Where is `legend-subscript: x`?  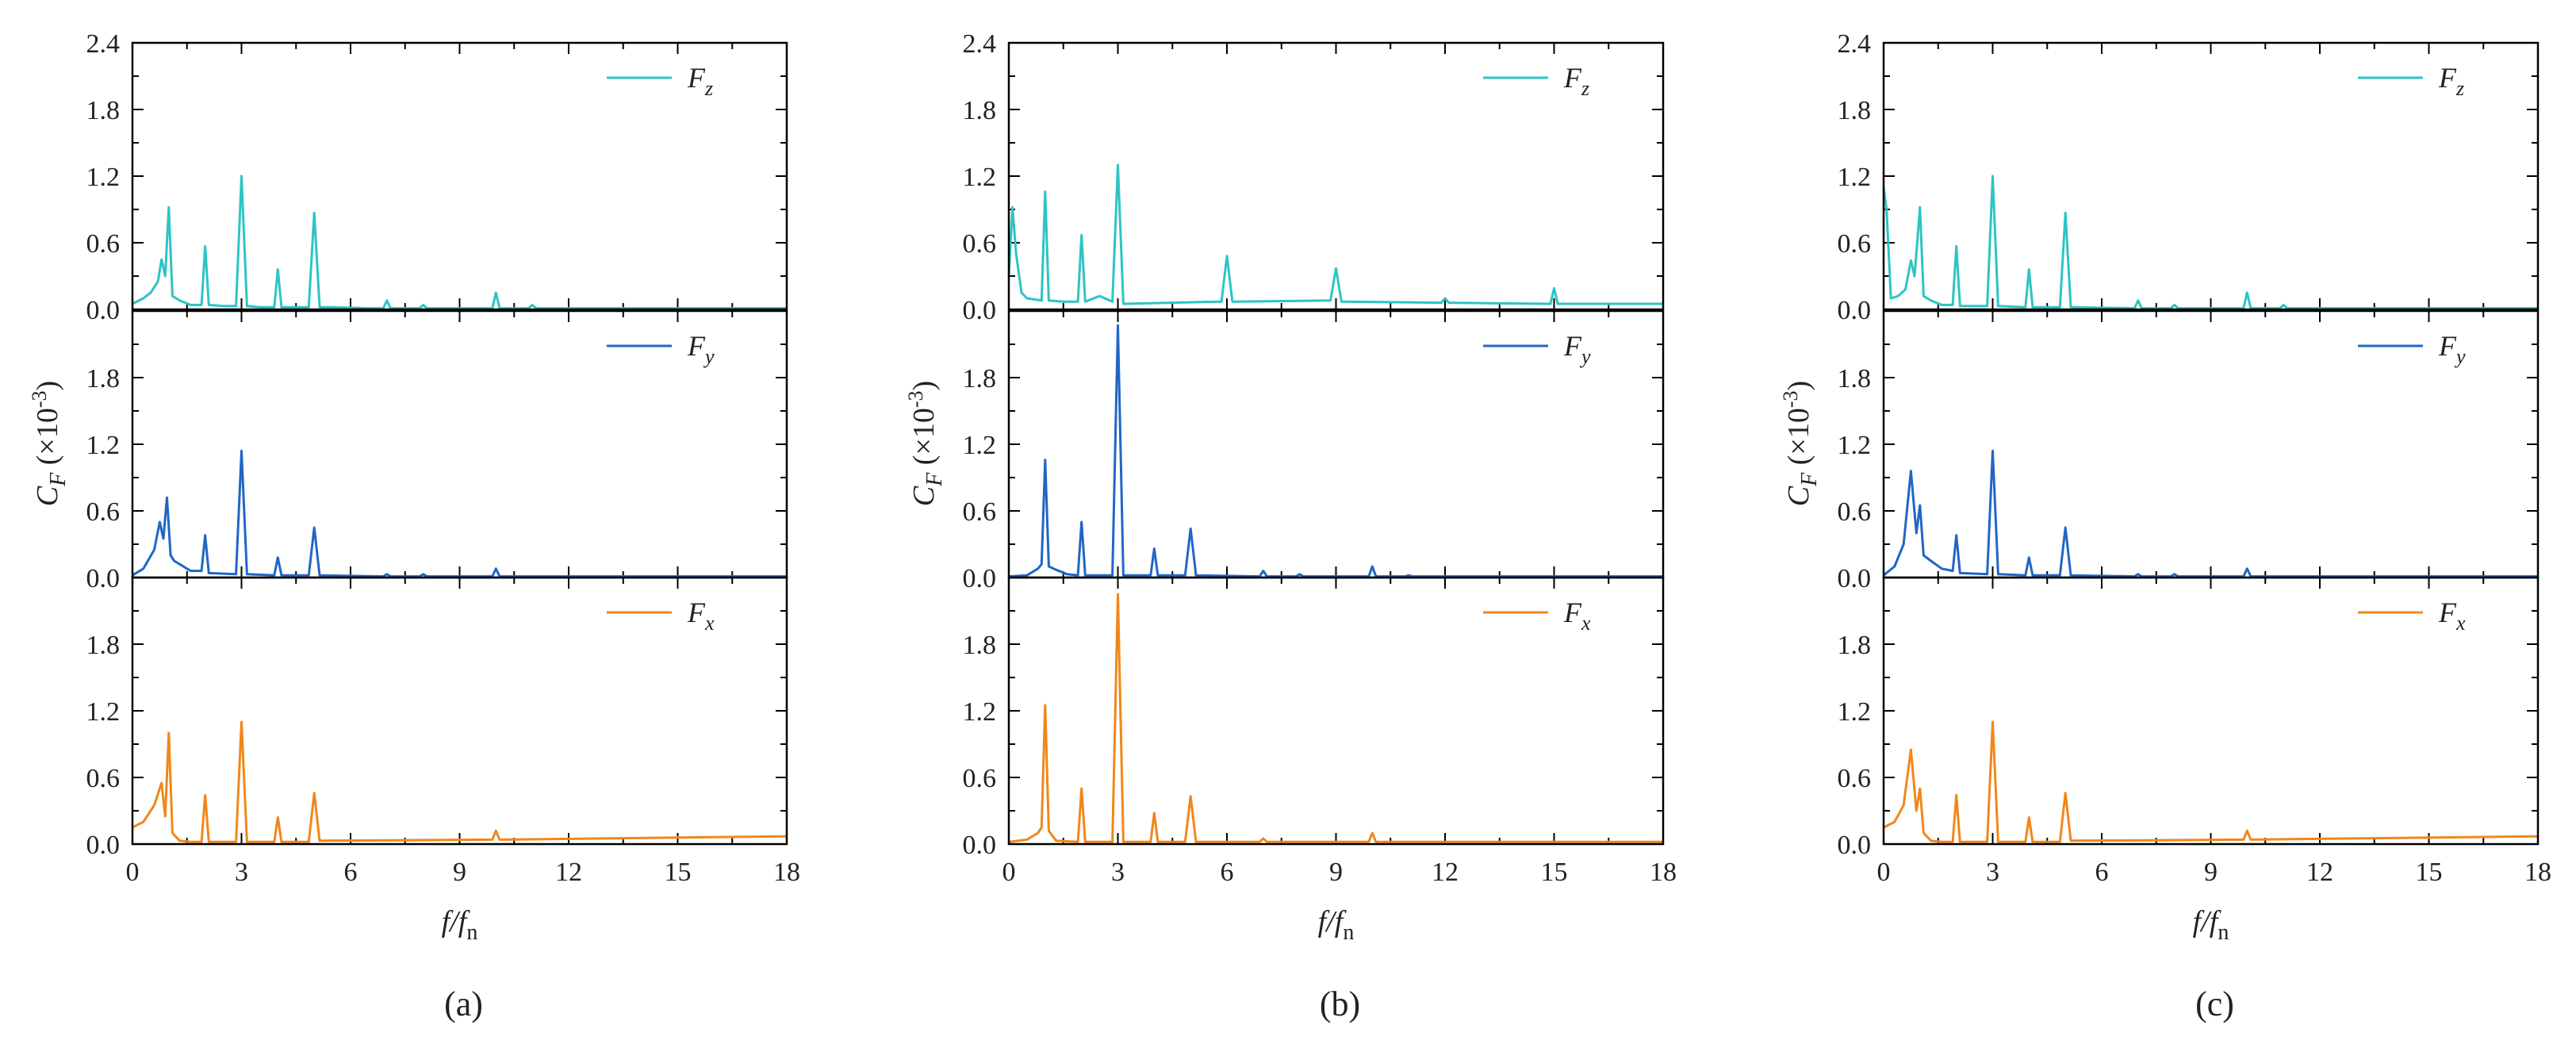
legend-subscript: x is located at coordinates (2461, 623).